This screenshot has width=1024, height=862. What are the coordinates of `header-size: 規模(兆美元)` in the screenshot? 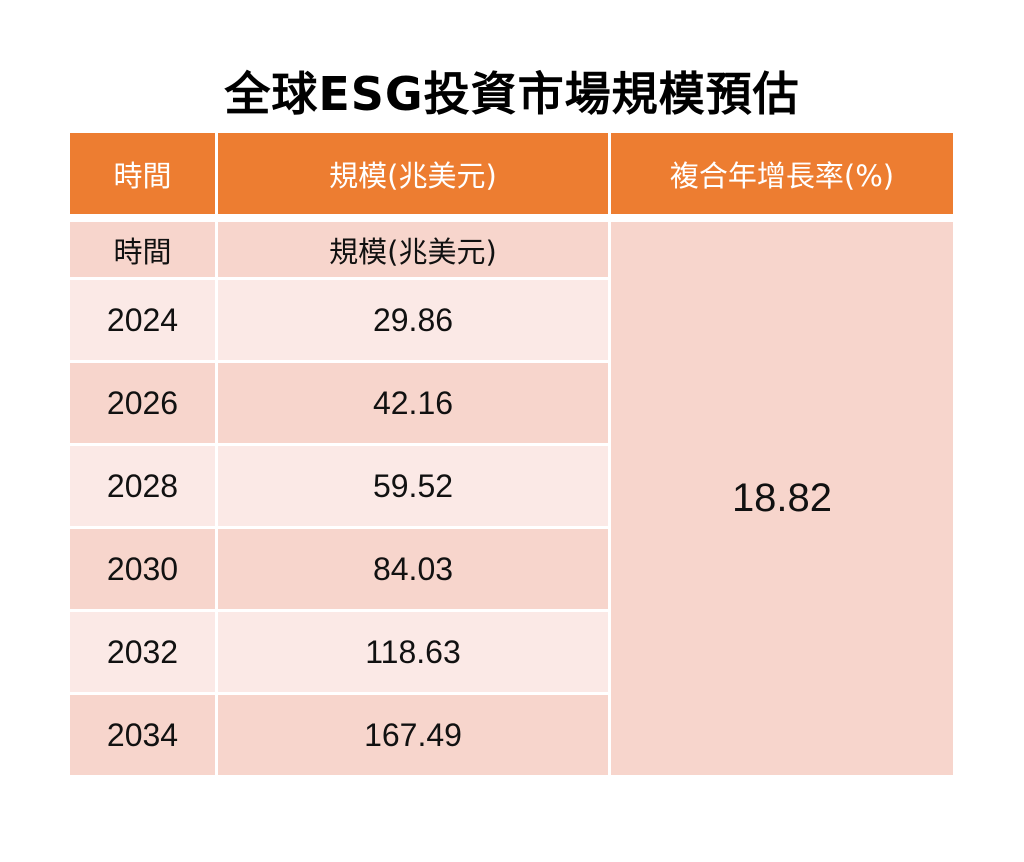 It's located at (413, 173).